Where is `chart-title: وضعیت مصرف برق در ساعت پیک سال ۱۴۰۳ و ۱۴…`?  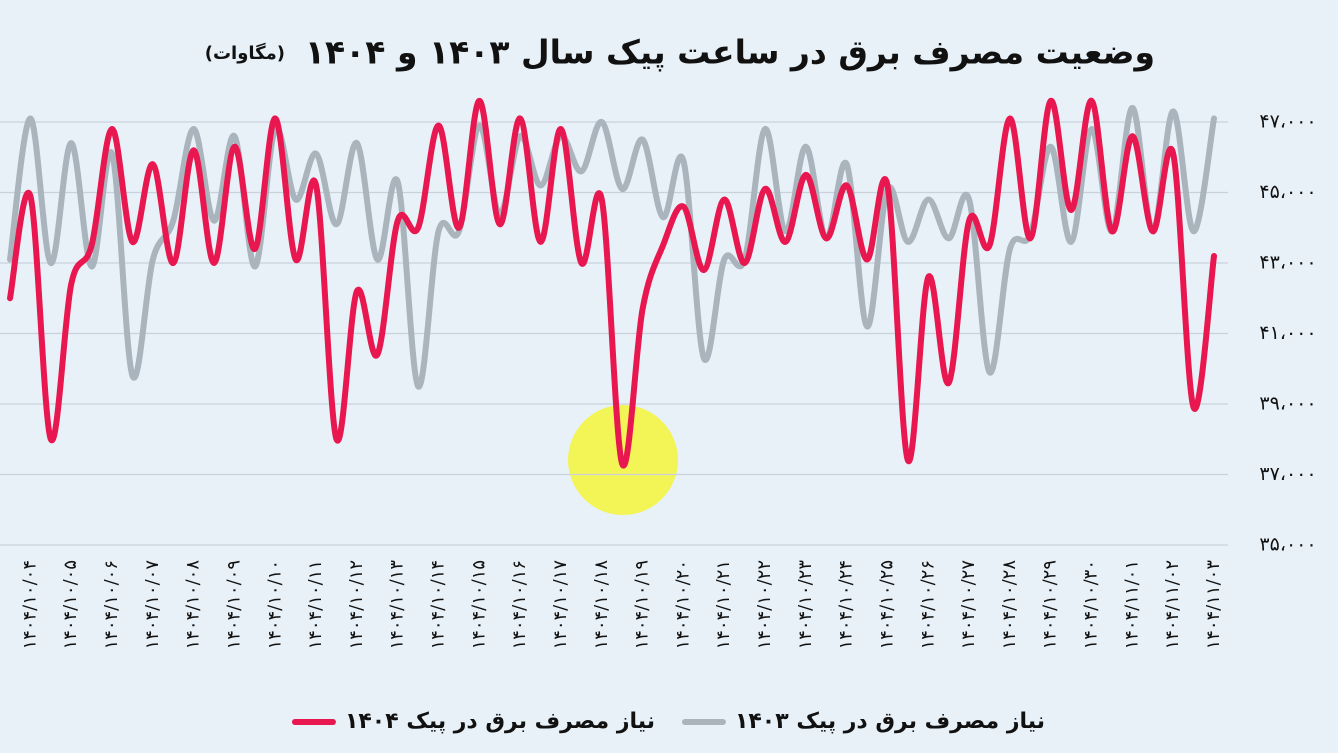 chart-title: وضعیت مصرف برق در ساعت پیک سال ۱۴۰۳ و ۱۴… is located at coordinates (730, 53).